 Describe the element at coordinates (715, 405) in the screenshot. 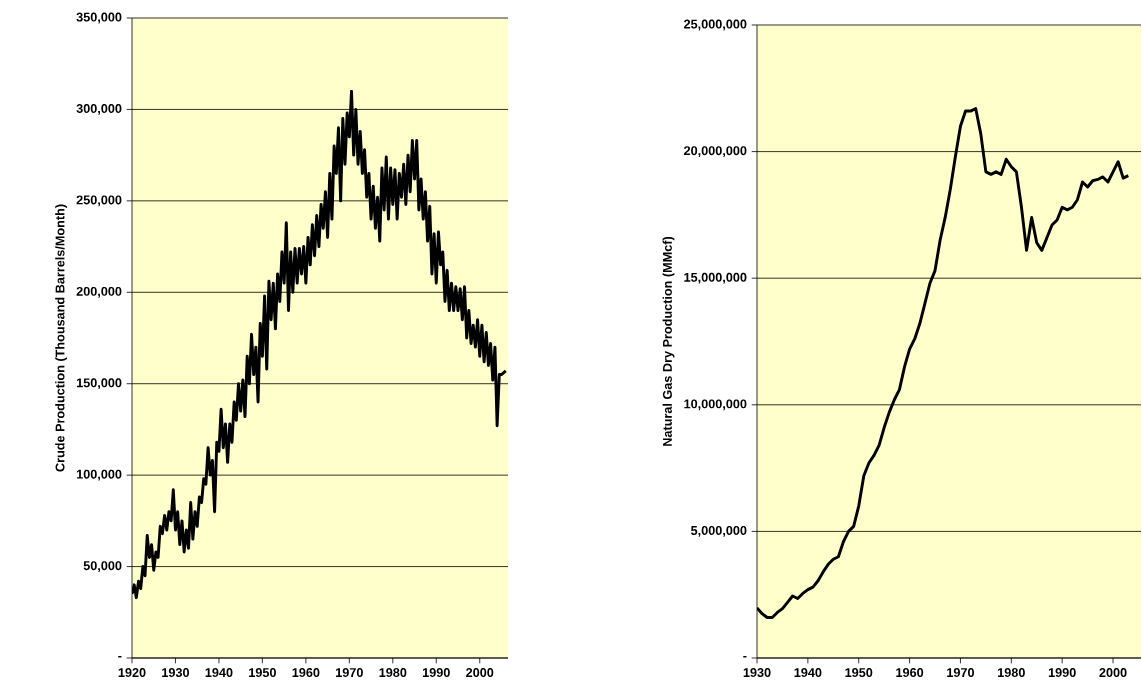

I see `y-tick-label: 10,000,000` at that location.